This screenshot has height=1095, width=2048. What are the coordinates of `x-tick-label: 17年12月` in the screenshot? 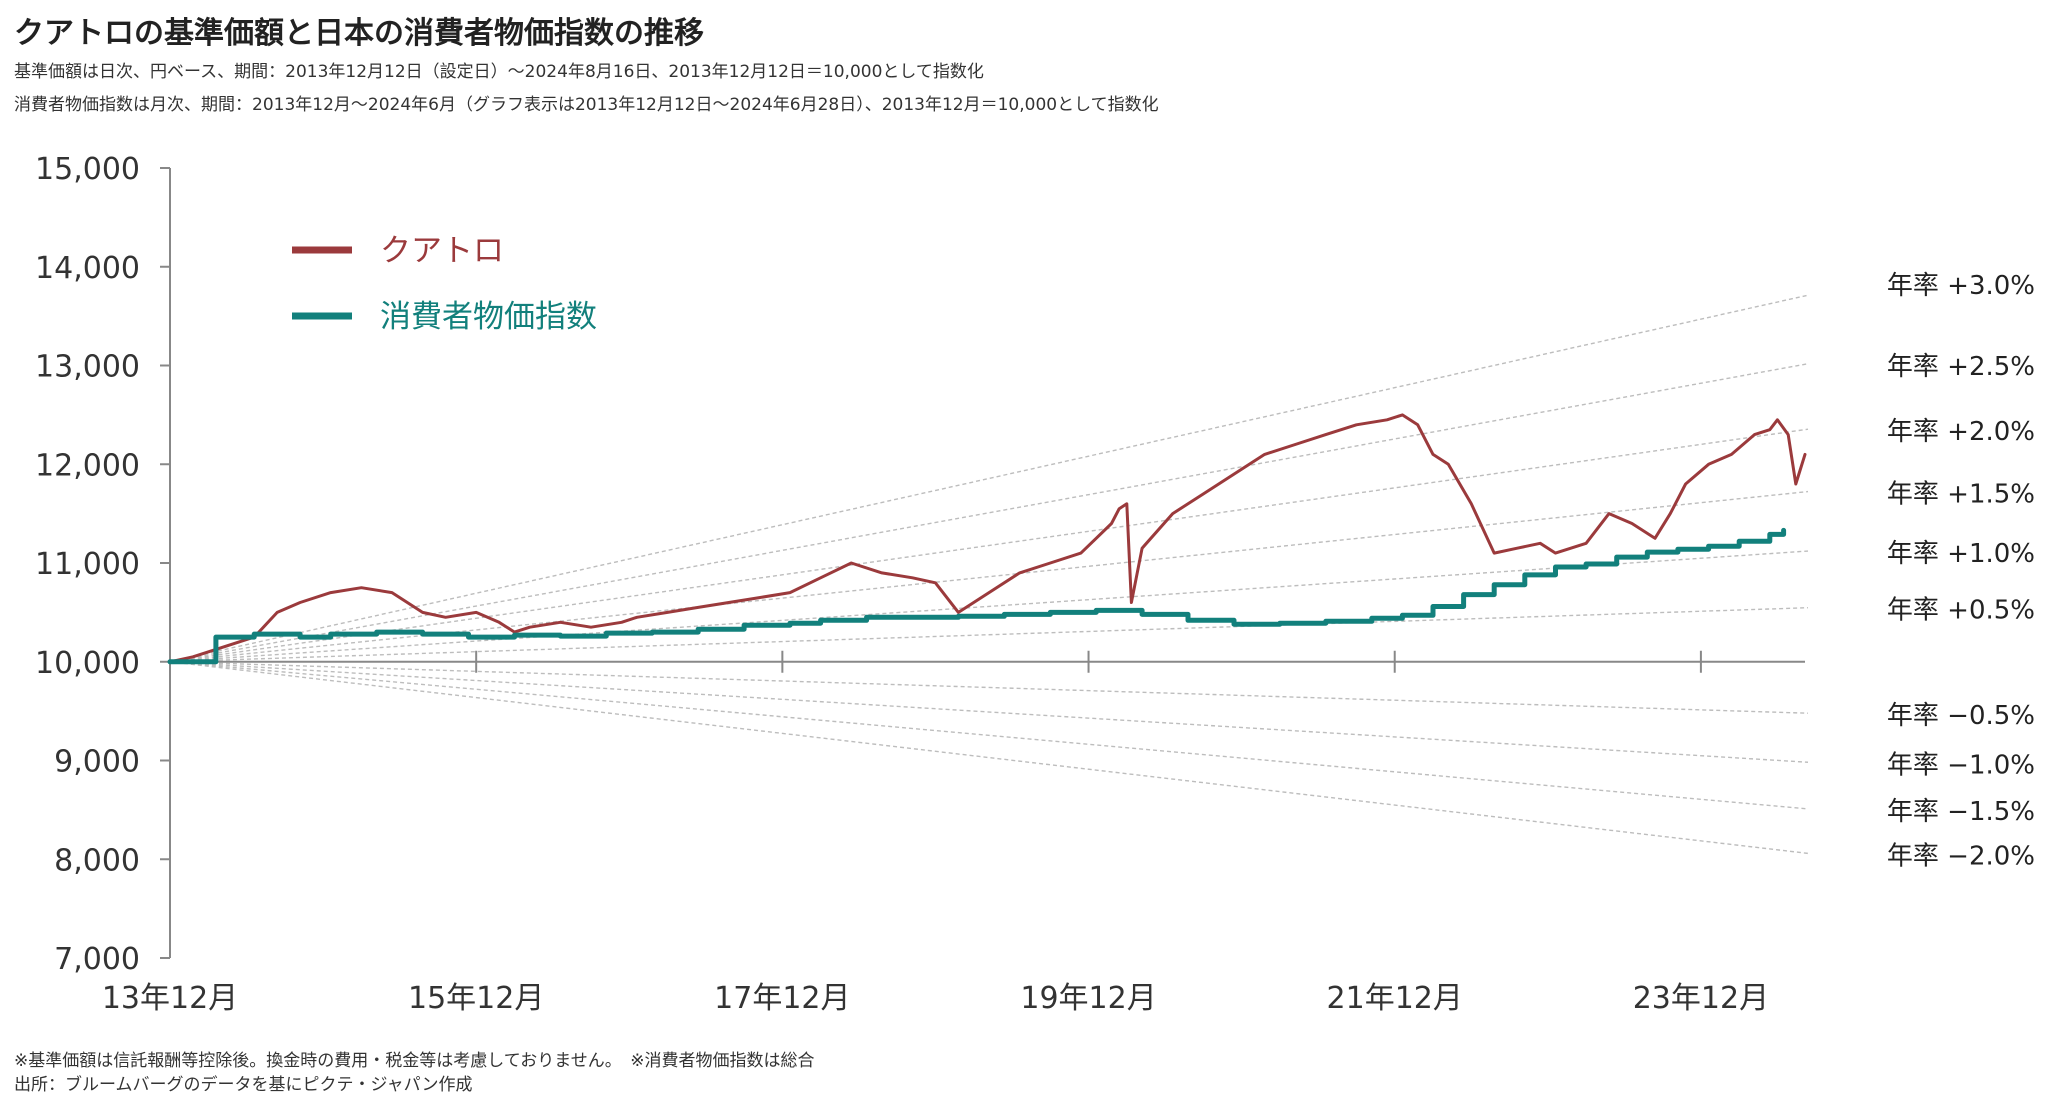 It's located at (782, 998).